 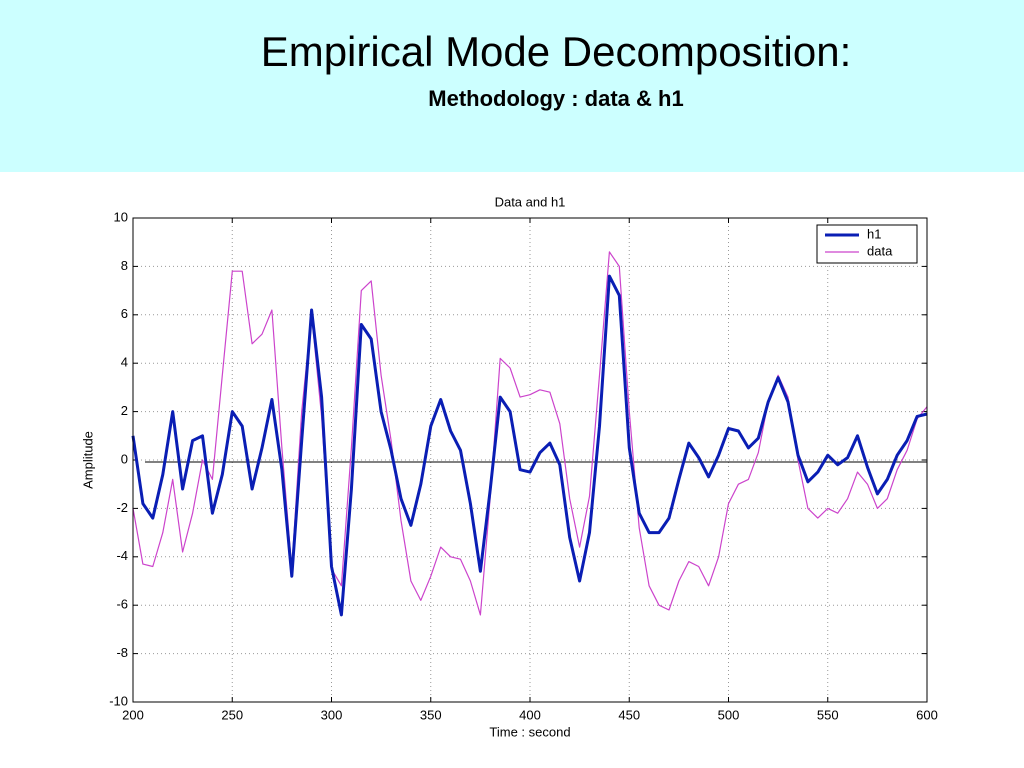 I want to click on x-tick-label: 300, so click(x=332, y=714).